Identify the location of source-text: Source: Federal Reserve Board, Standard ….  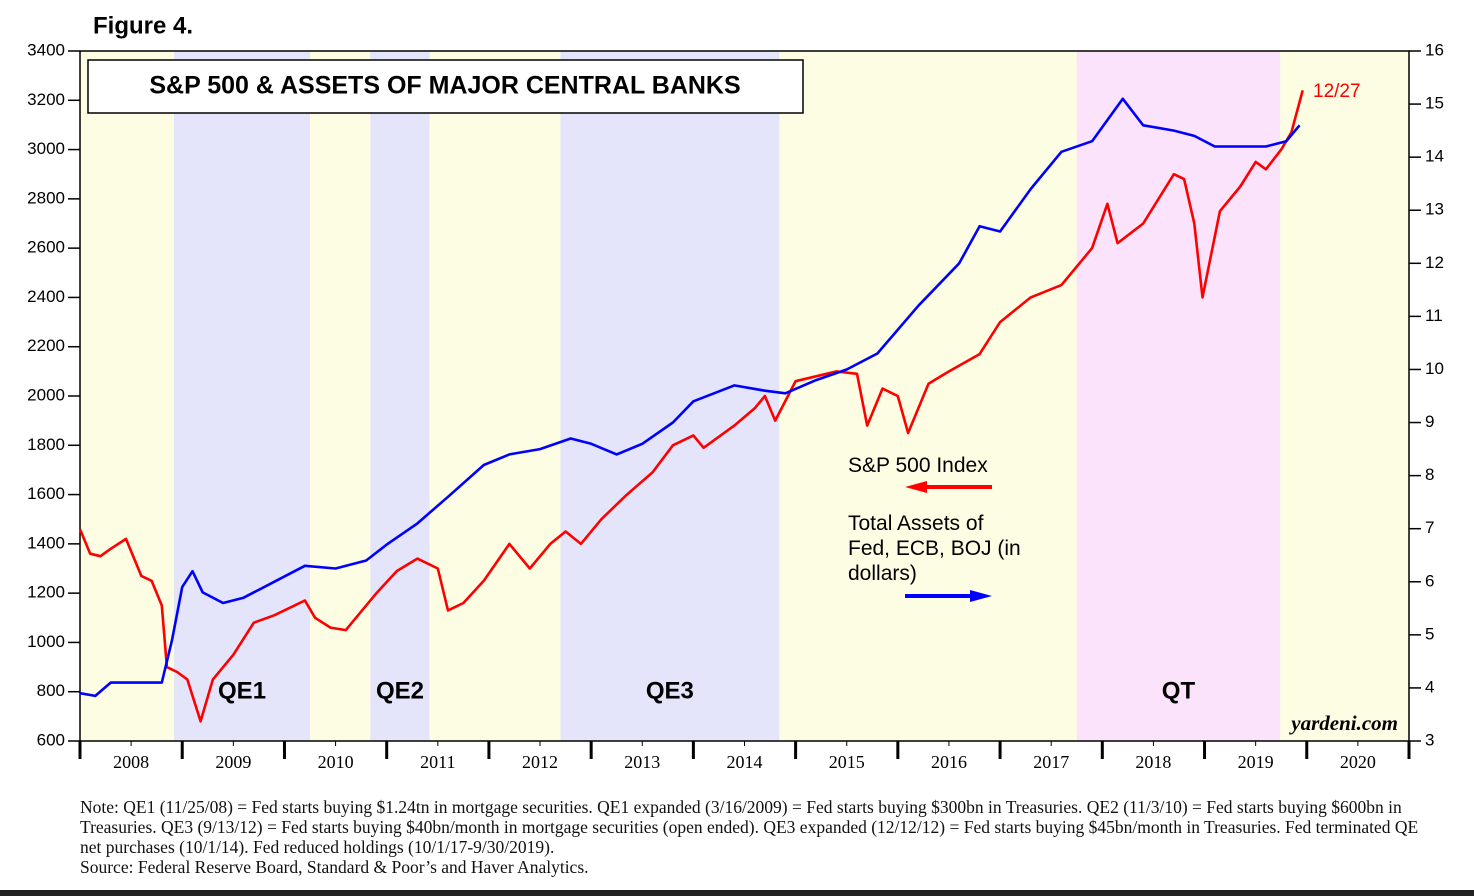
(334, 867).